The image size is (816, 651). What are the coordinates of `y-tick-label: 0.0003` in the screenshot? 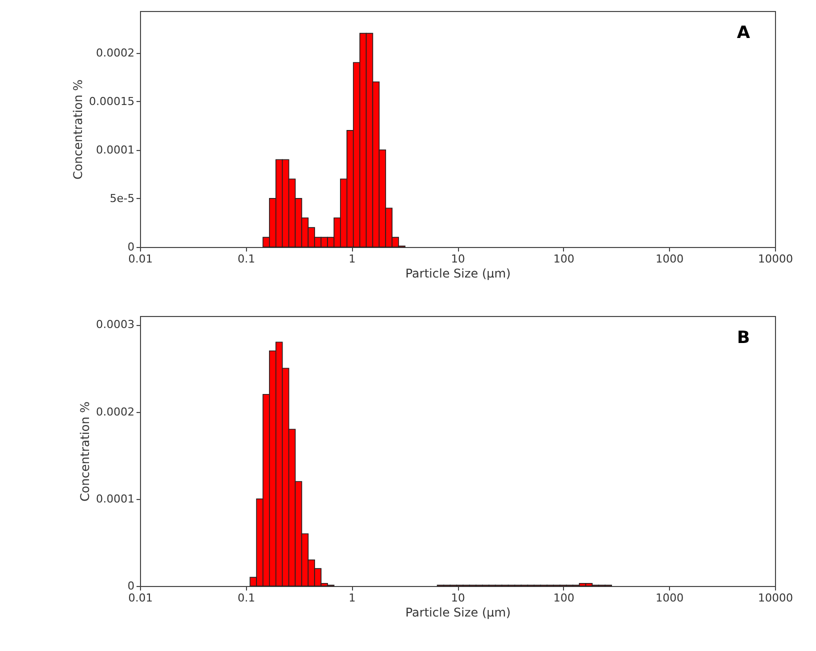 It's located at (115, 325).